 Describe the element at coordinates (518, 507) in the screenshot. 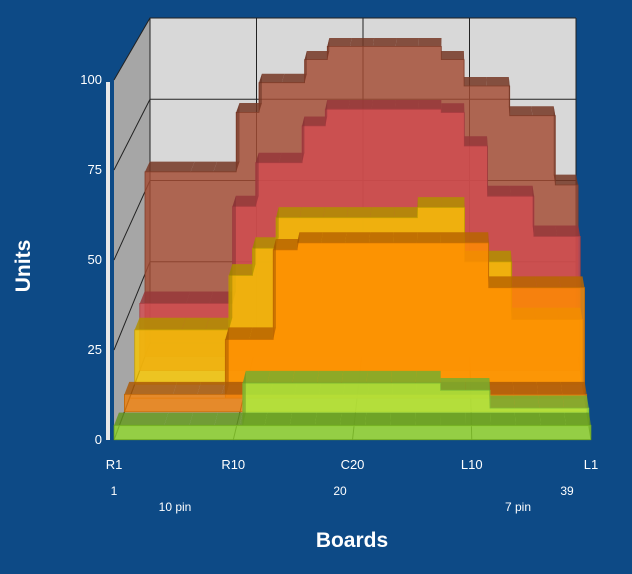

I see `x-secondary-label: 7 pin` at that location.